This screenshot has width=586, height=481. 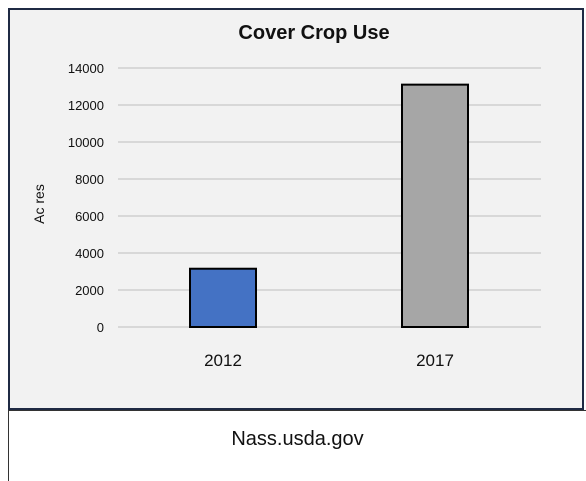 I want to click on y-tick-label: 4000, so click(x=89, y=253).